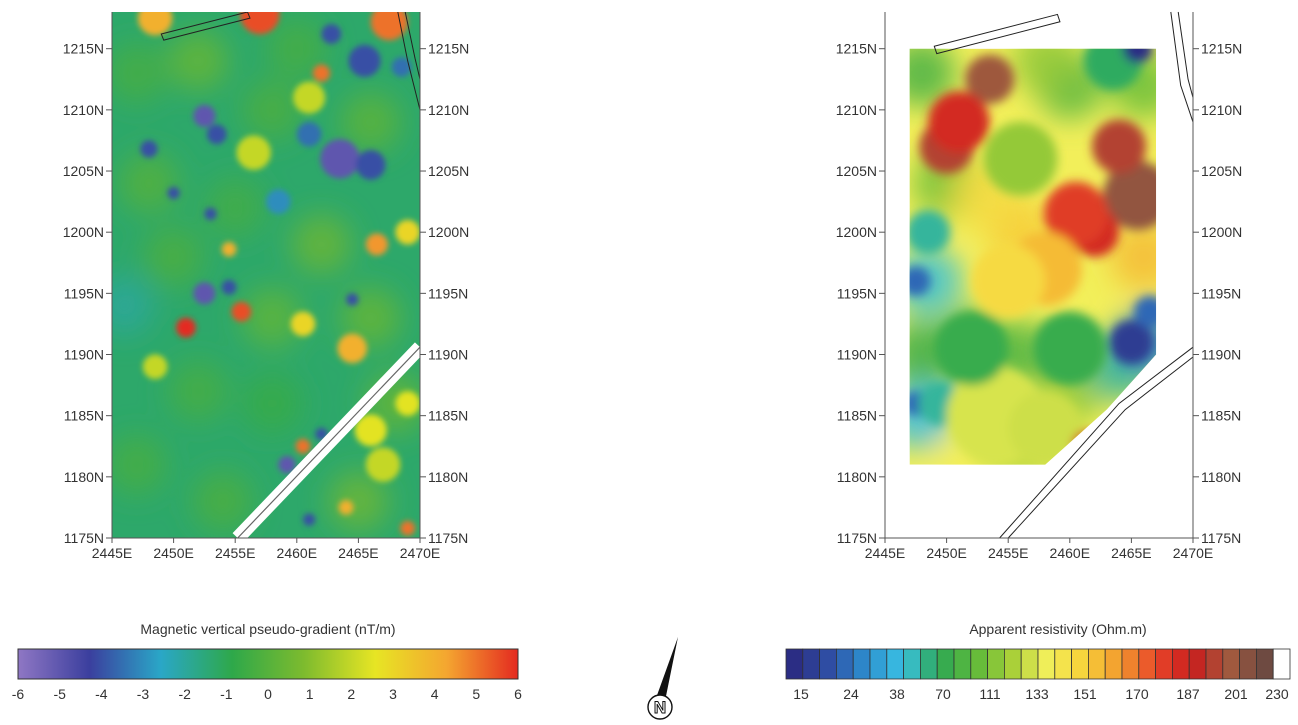  What do you see at coordinates (1221, 477) in the screenshot?
I see `y-tick-label-right: 1180N` at bounding box center [1221, 477].